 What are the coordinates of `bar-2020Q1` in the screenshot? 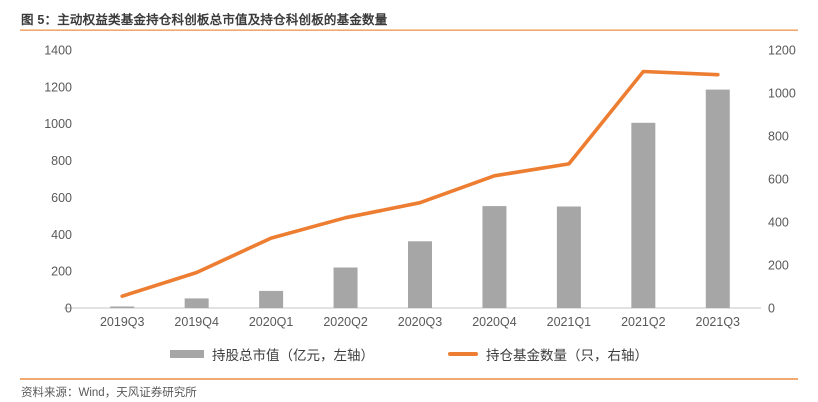 It's located at (271, 299).